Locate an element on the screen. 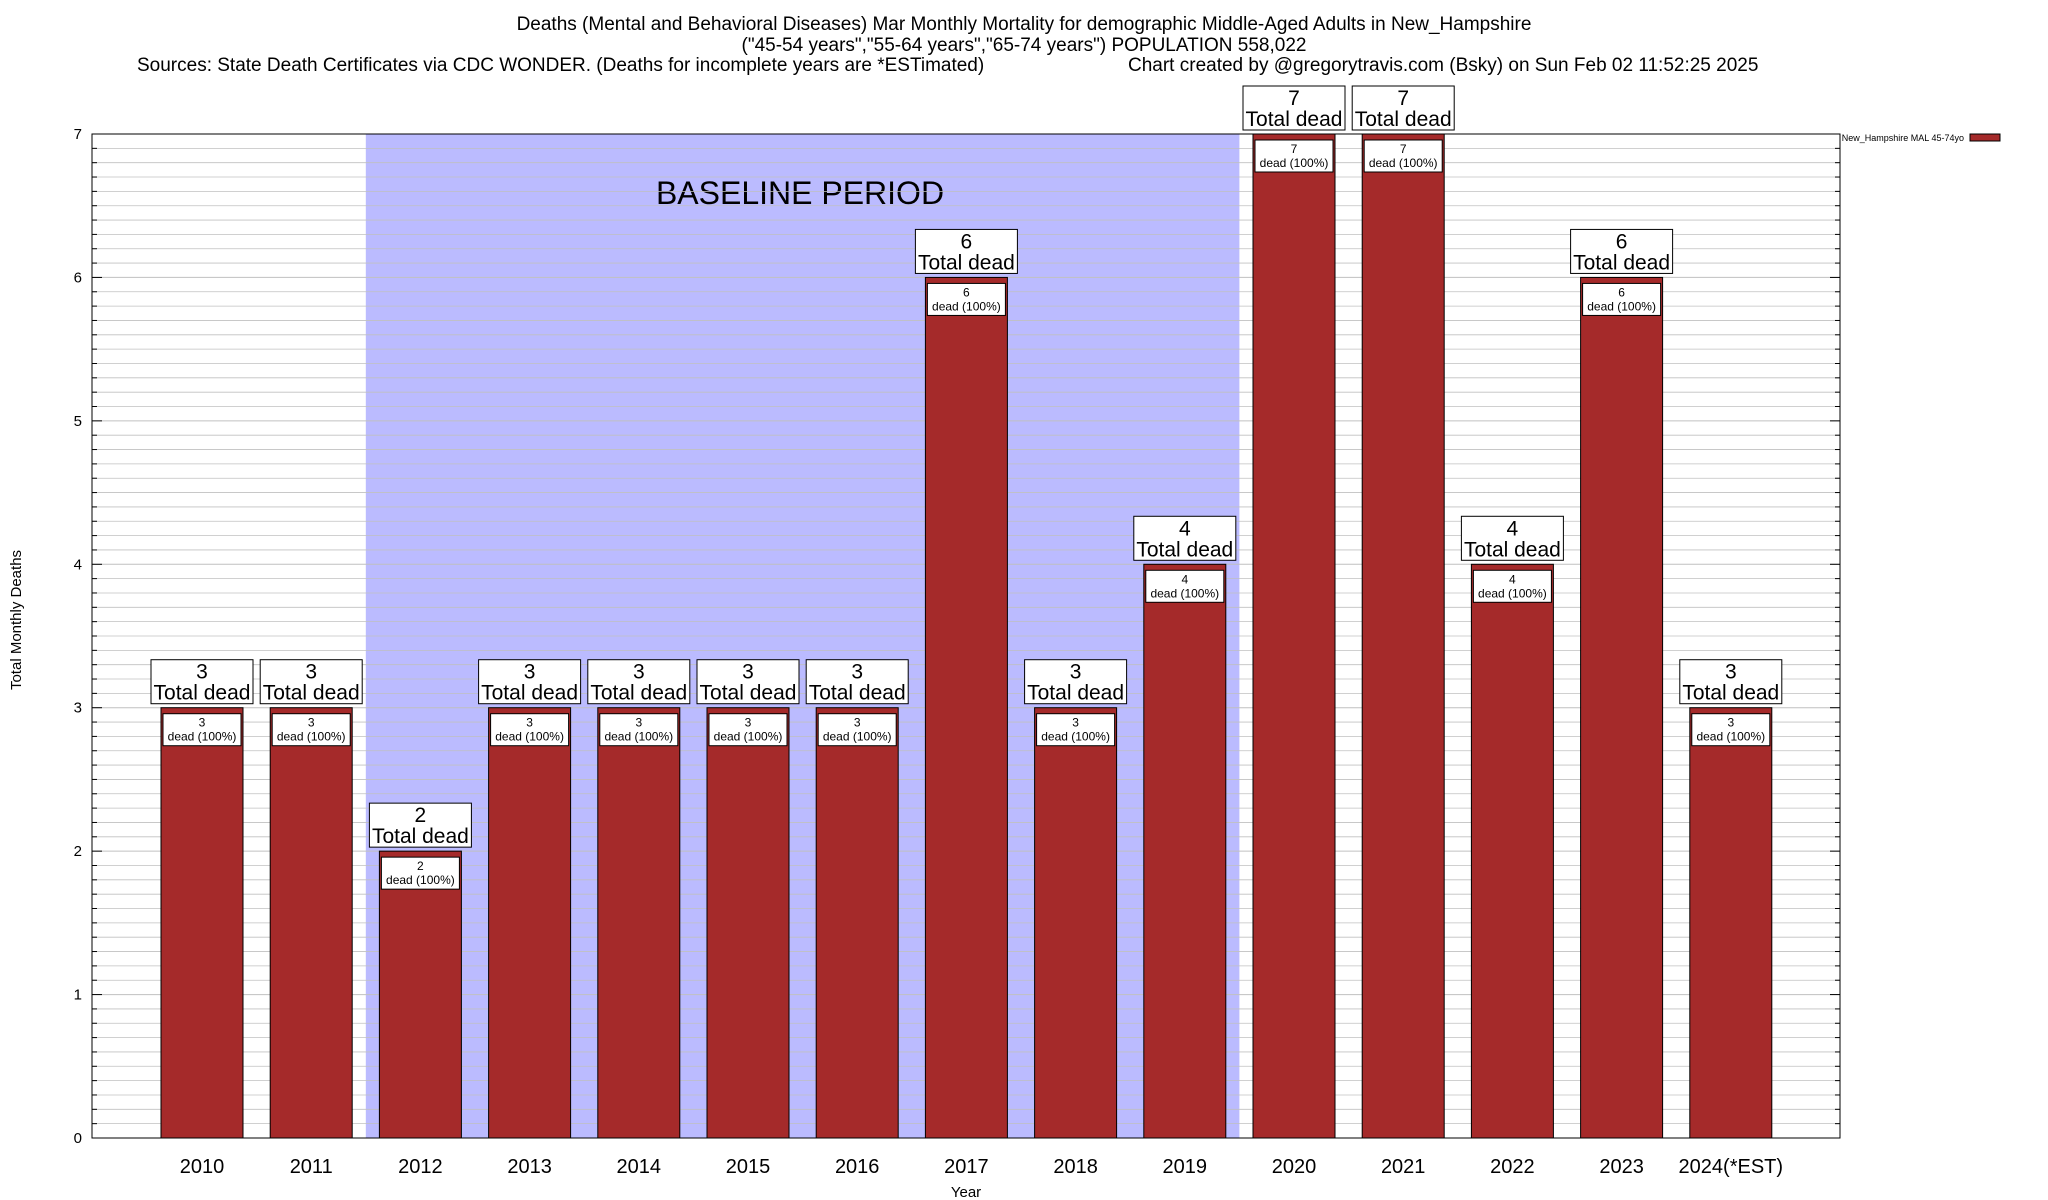  total-value-label: 2 is located at coordinates (421, 815).